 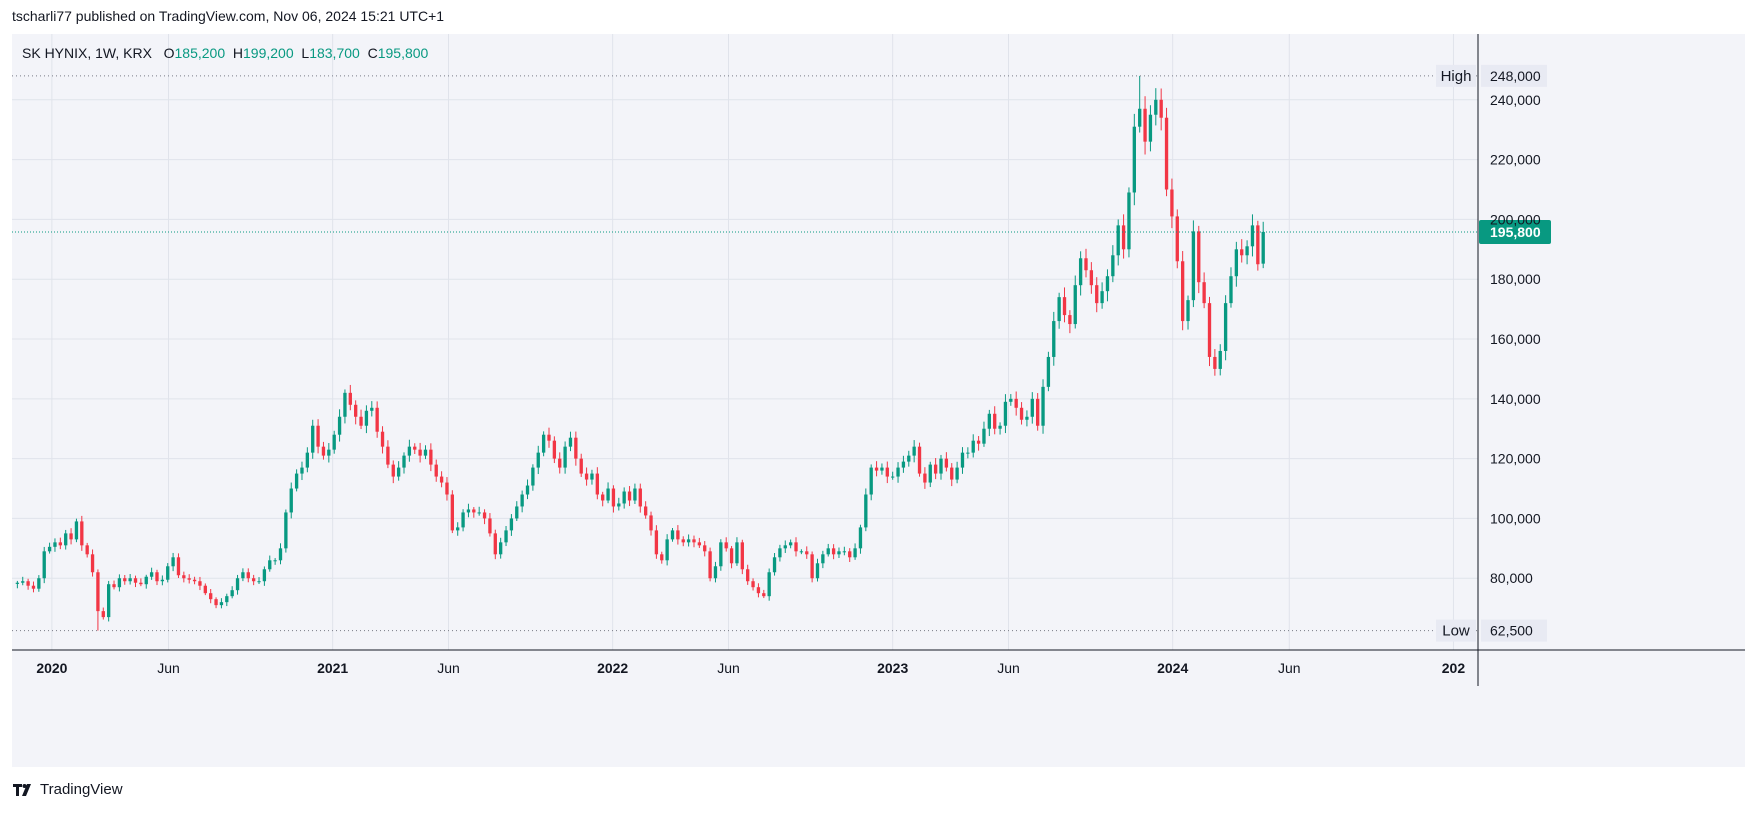 I want to click on footer-brand: TradingView, so click(x=67, y=789).